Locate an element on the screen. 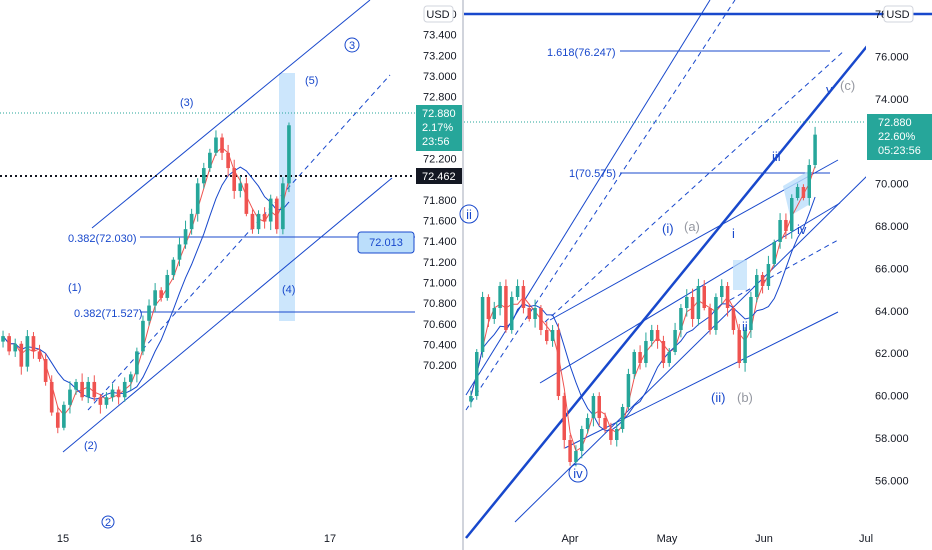 This screenshot has height=550, width=932. y-tick-label: 74.000 is located at coordinates (892, 100).